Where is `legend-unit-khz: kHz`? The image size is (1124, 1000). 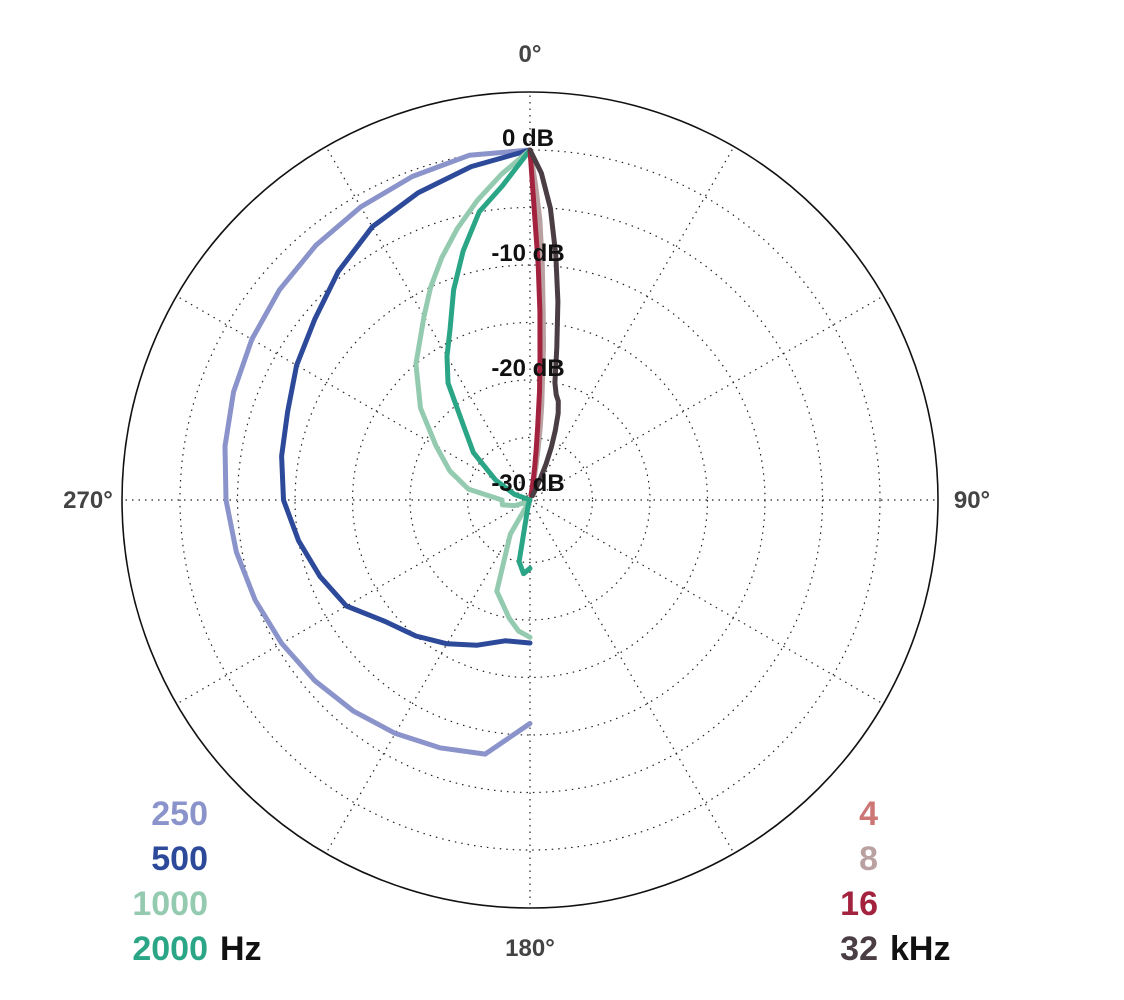 legend-unit-khz: kHz is located at coordinates (920, 949).